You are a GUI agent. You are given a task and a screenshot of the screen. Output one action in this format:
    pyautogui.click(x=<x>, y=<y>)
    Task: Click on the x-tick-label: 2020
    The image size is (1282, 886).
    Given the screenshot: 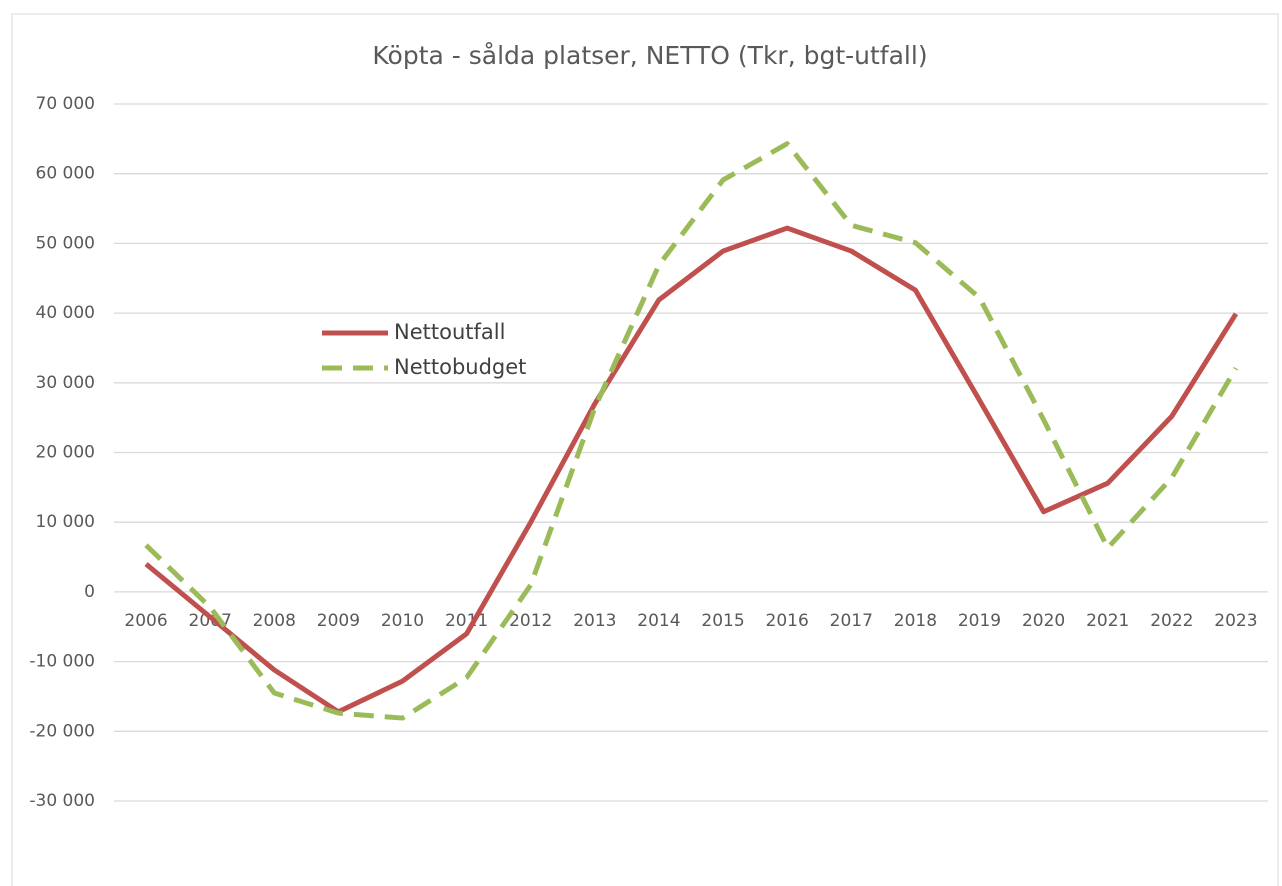 What is the action you would take?
    pyautogui.click(x=1043, y=621)
    